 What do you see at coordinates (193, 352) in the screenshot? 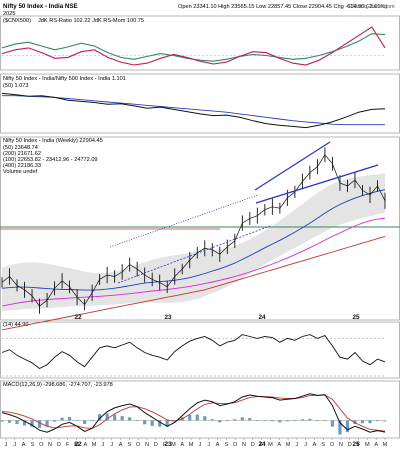
I see `rsi-line` at bounding box center [193, 352].